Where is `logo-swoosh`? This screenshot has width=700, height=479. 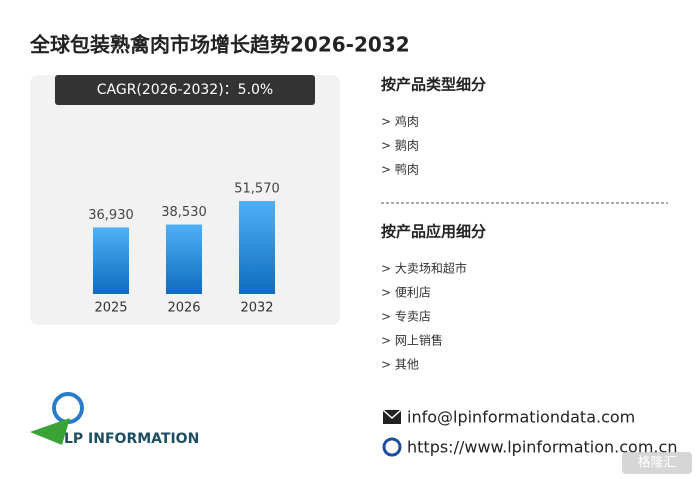 logo-swoosh is located at coordinates (50, 431).